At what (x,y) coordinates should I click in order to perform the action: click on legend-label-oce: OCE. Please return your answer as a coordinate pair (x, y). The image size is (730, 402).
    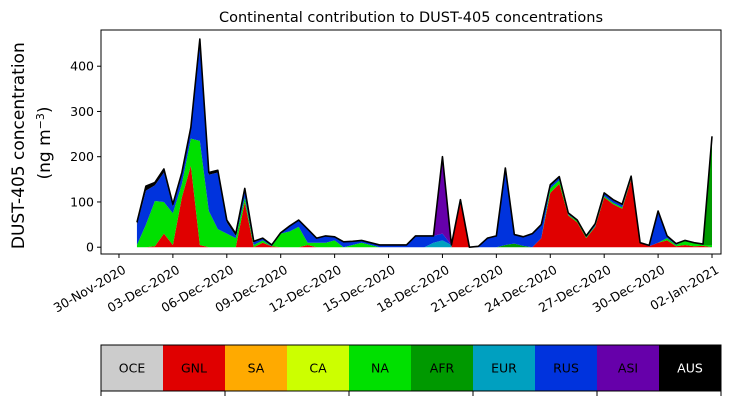
    Looking at the image, I should click on (132, 368).